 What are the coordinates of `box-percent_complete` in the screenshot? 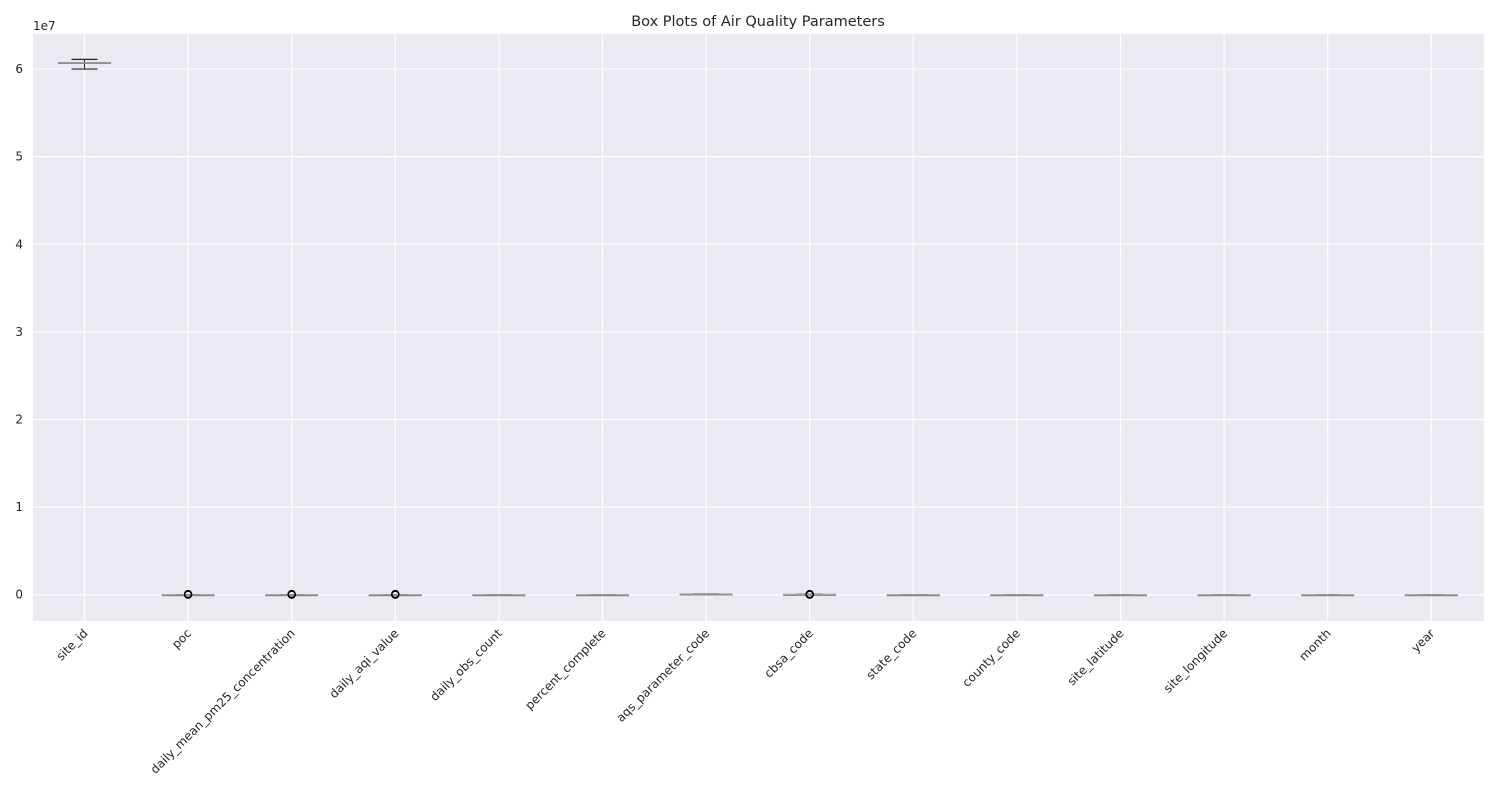 It's located at (602, 595).